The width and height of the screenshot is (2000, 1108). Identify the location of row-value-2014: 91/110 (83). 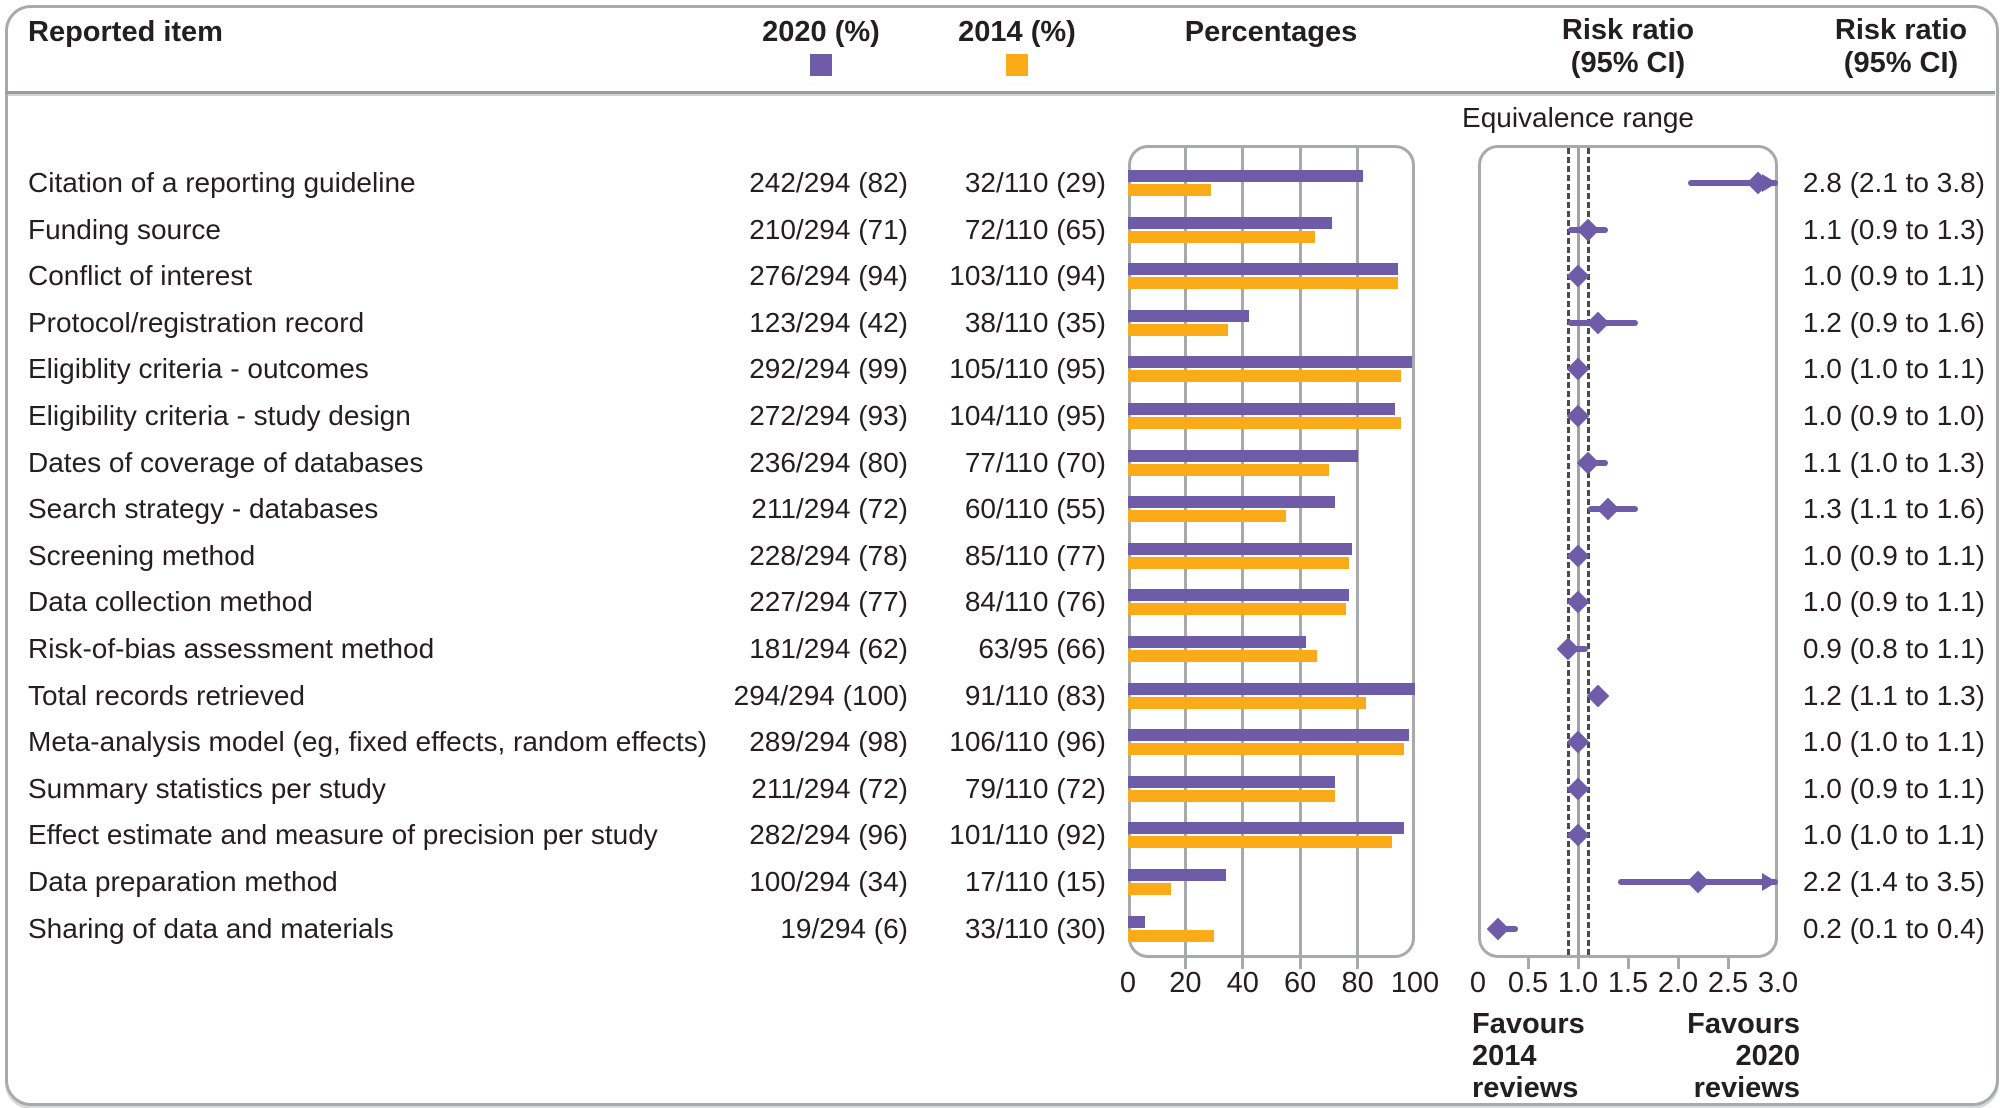
(1035, 695).